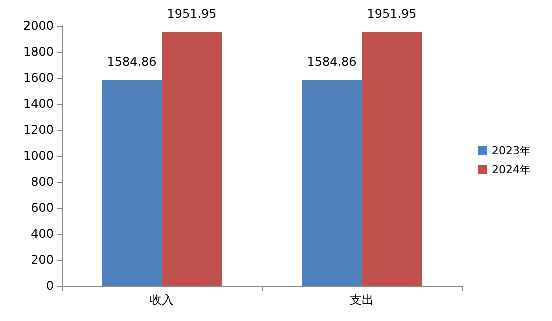 The image size is (552, 321). Describe the element at coordinates (38, 130) in the screenshot. I see `y-tick-label: 1200` at that location.